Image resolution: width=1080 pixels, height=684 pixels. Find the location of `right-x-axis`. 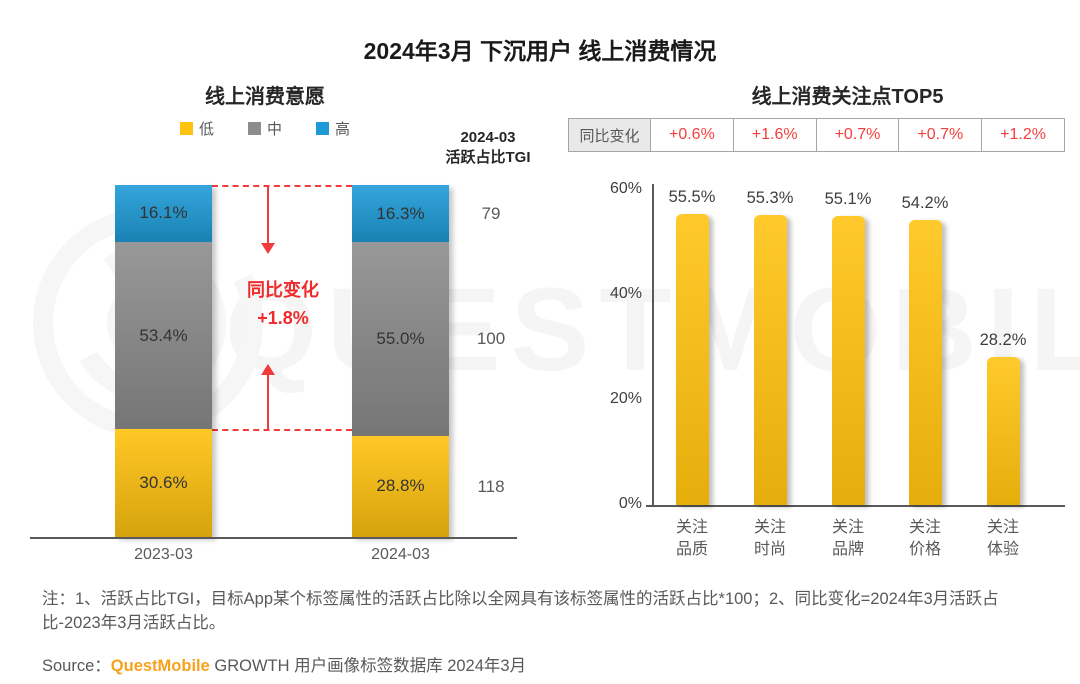

right-x-axis is located at coordinates (855, 506).